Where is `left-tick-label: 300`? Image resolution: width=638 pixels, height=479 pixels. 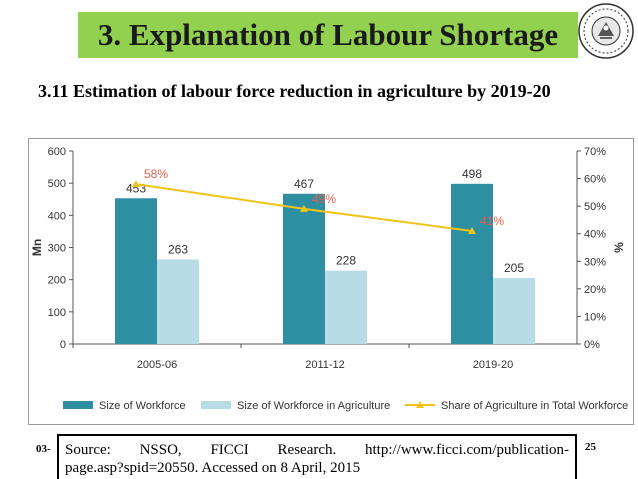 left-tick-label: 300 is located at coordinates (57, 249).